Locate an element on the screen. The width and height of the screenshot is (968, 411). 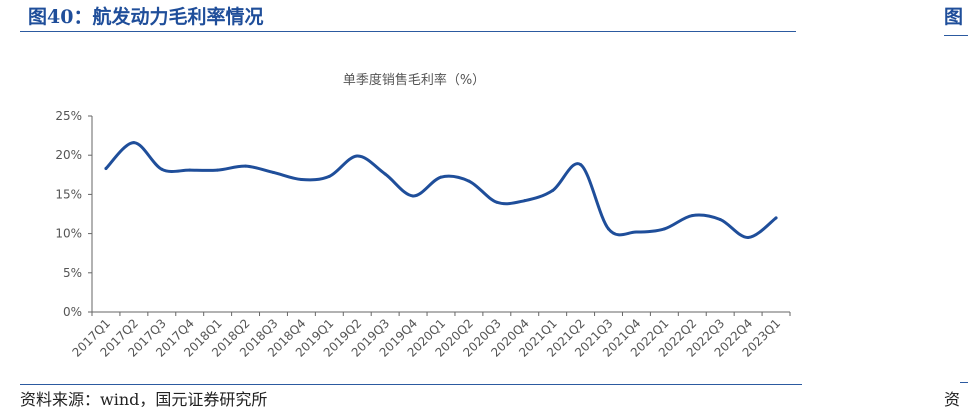
y-axis-ticks: 0% 5% 10% 15% 20% 25% is located at coordinates (73, 214).